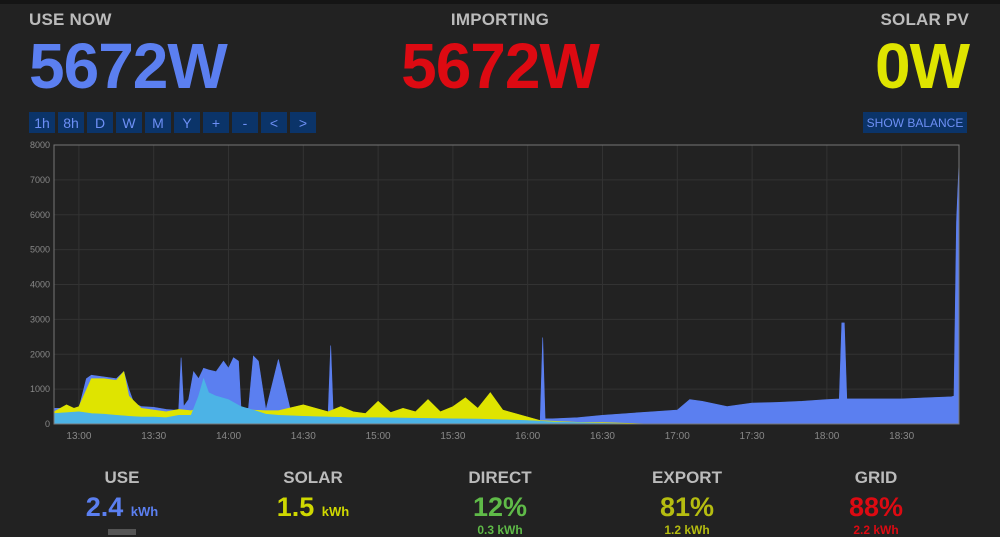 This screenshot has width=1000, height=537. I want to click on importing-stat: IMPORTING 5672W, so click(500, 54).